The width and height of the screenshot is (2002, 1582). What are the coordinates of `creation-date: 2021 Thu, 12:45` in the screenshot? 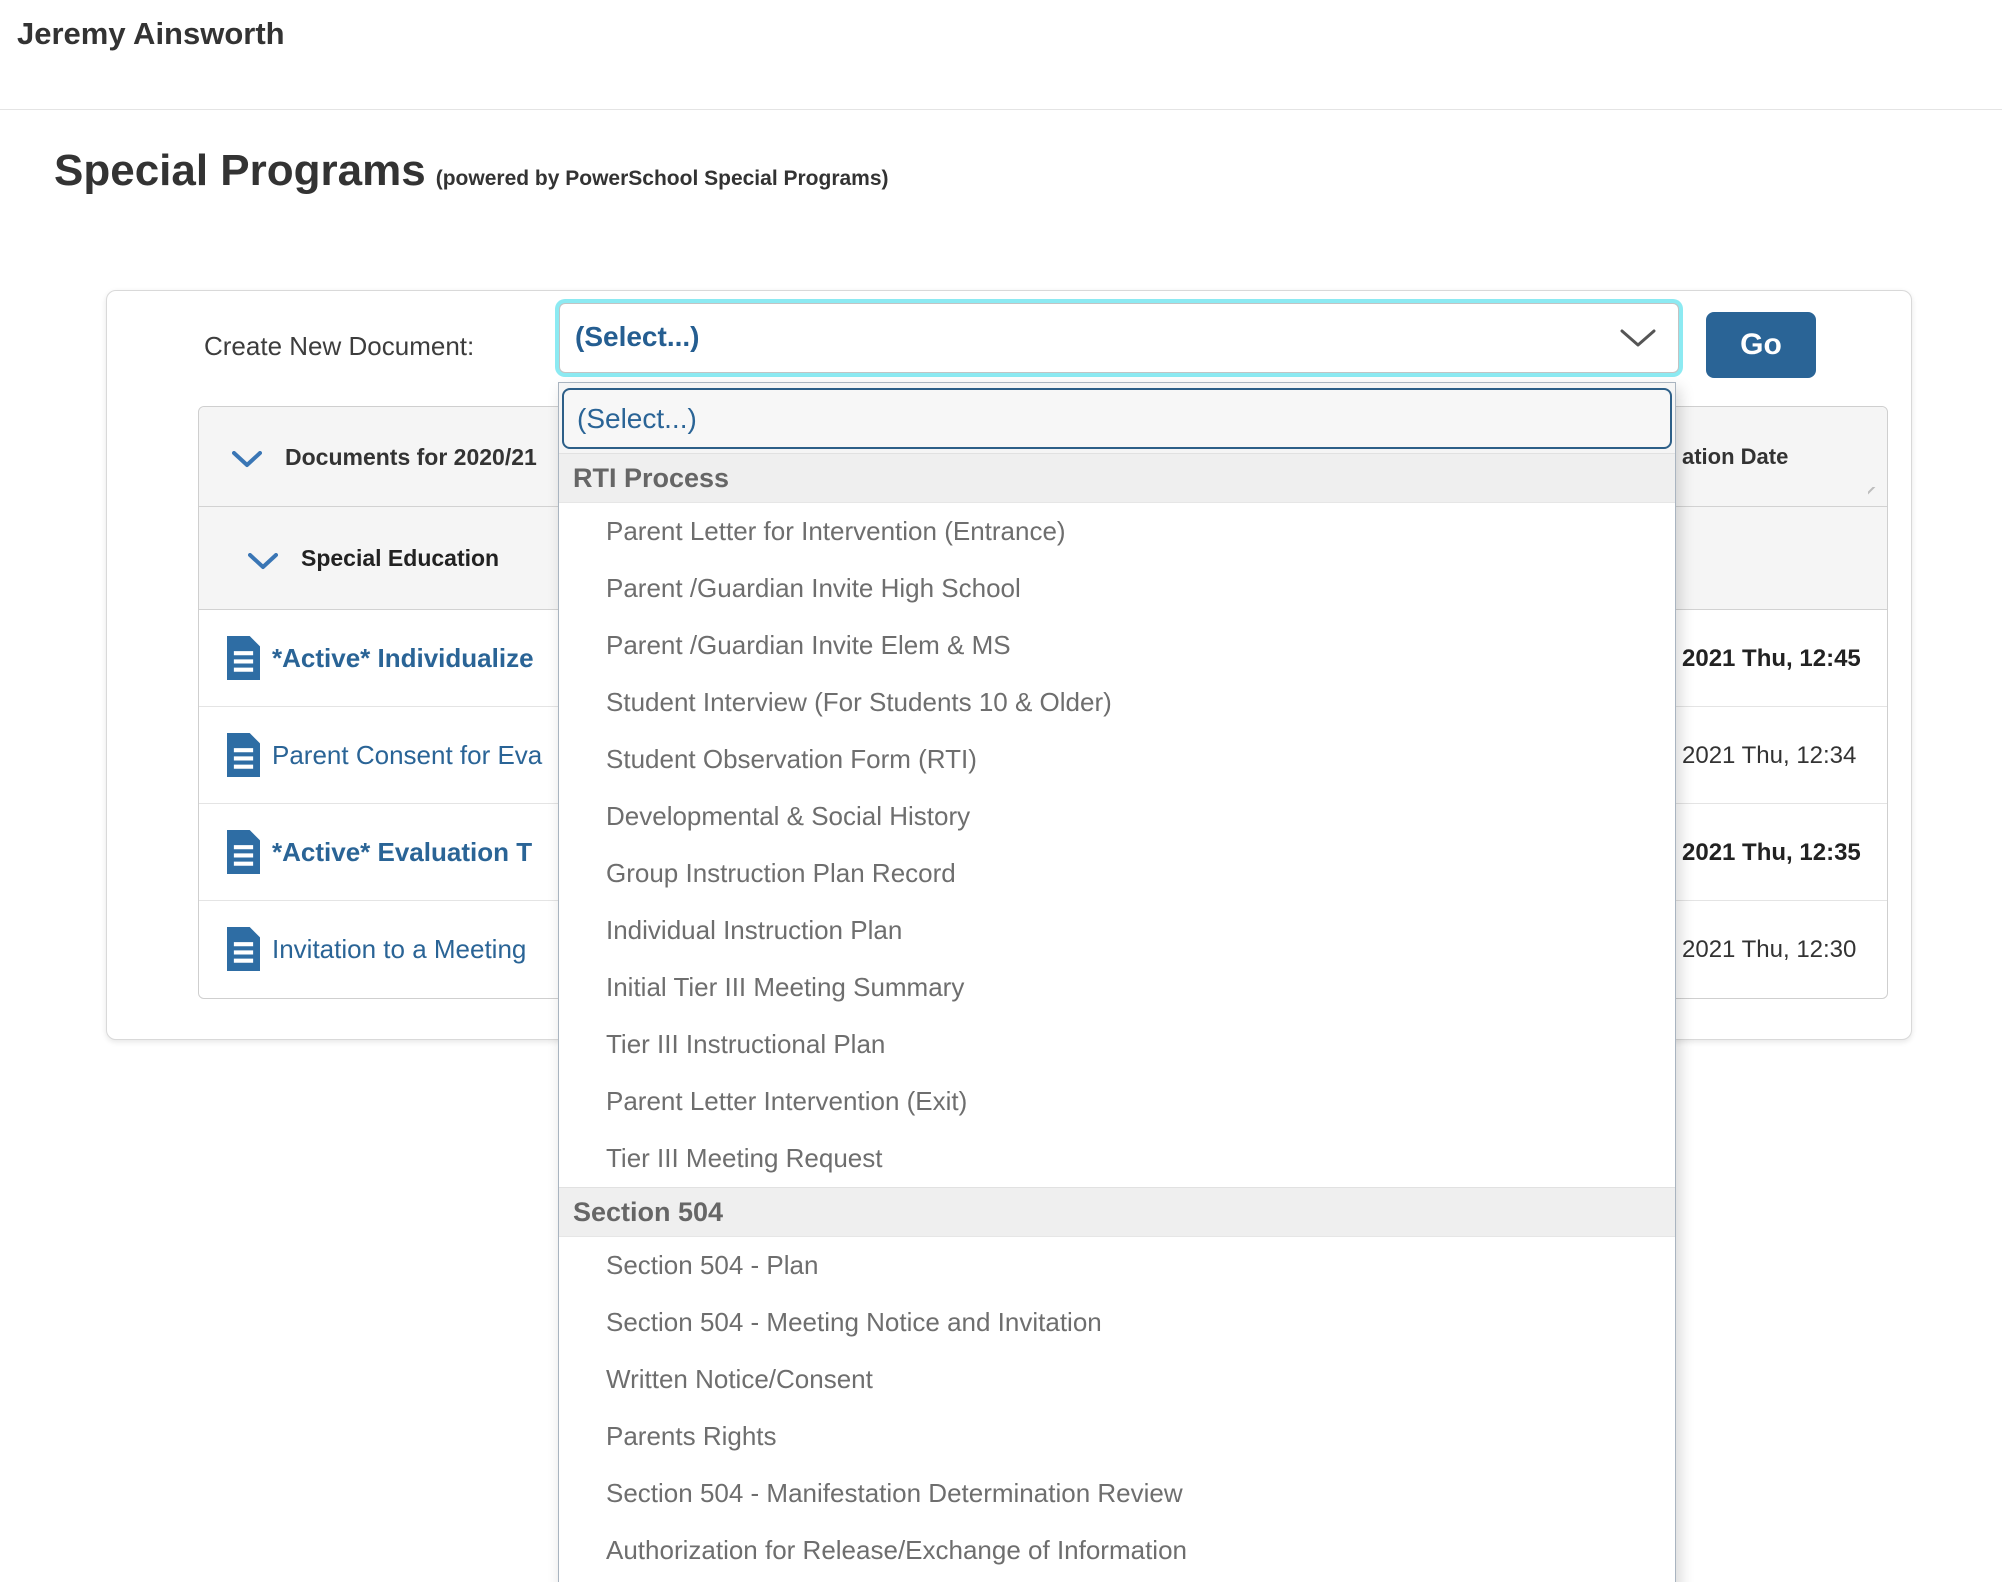 It's located at (1771, 658).